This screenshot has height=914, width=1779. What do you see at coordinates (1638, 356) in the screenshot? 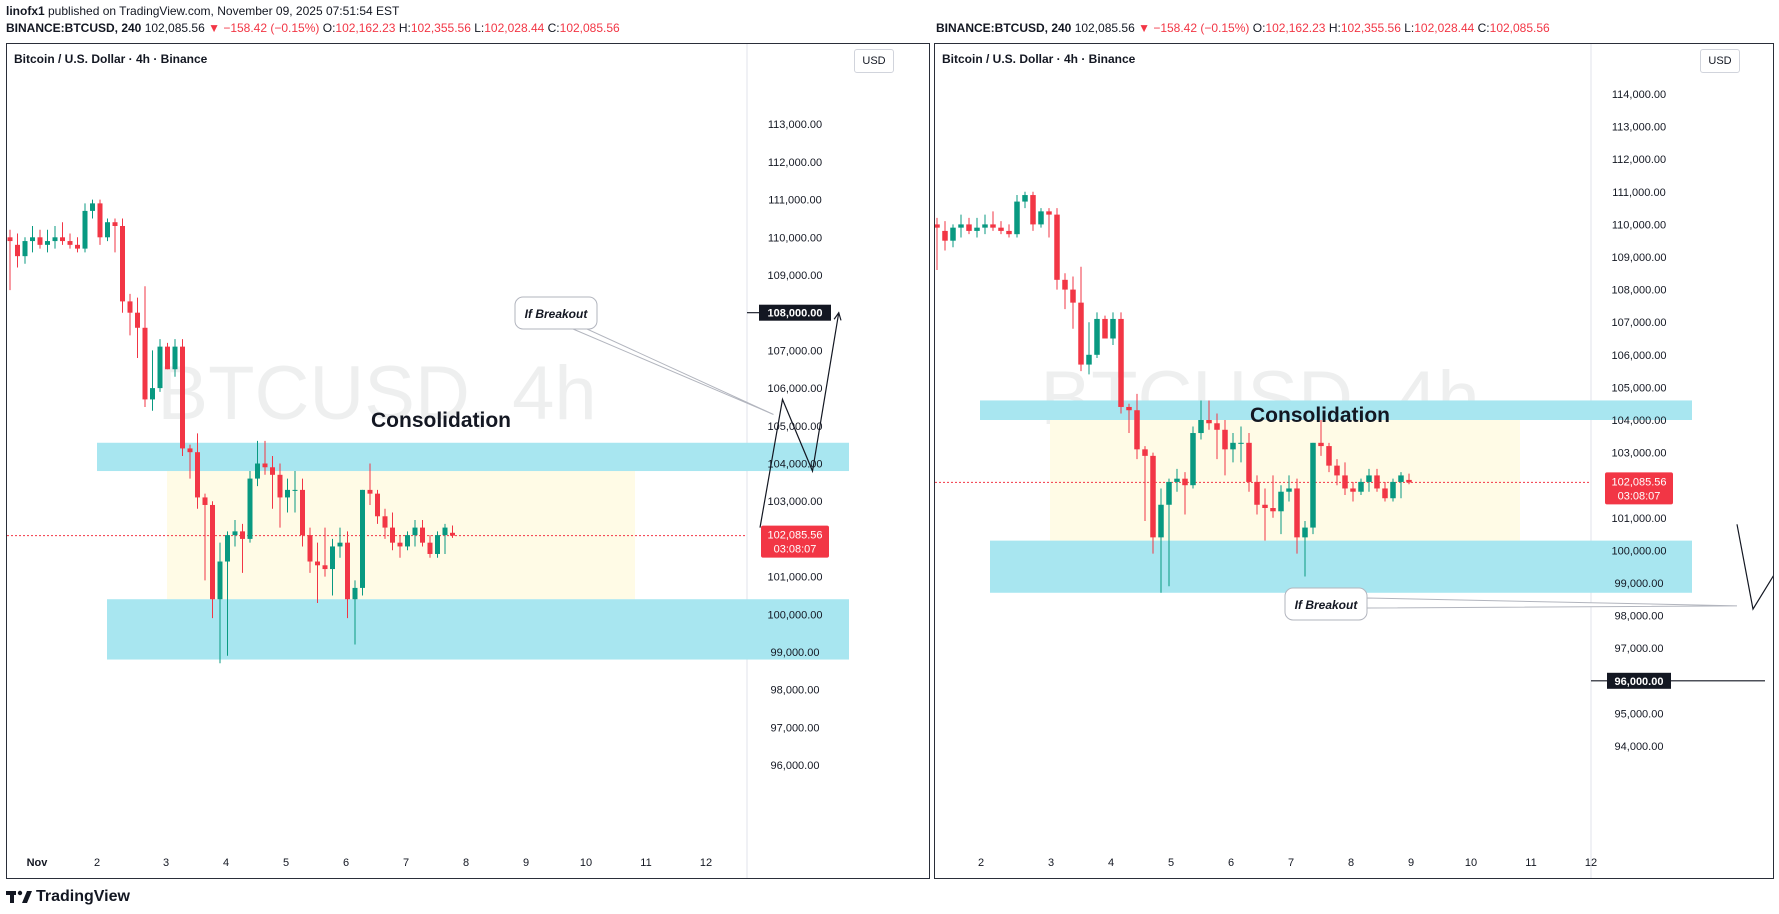
I see `y-tick-label: 106,000.00` at bounding box center [1638, 356].